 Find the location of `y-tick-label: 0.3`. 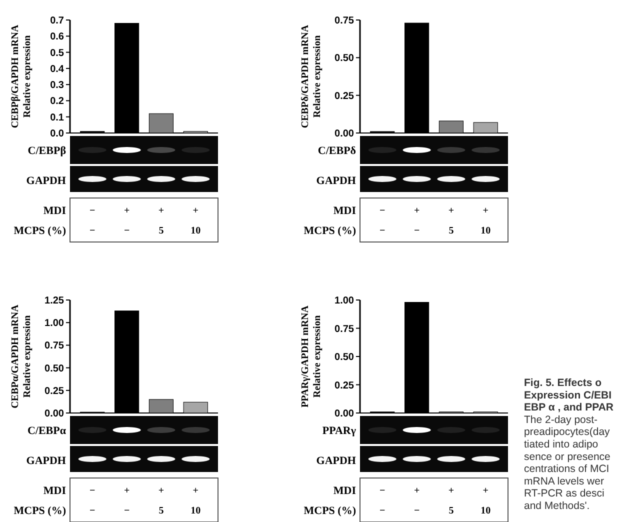

y-tick-label: 0.3 is located at coordinates (57, 86).